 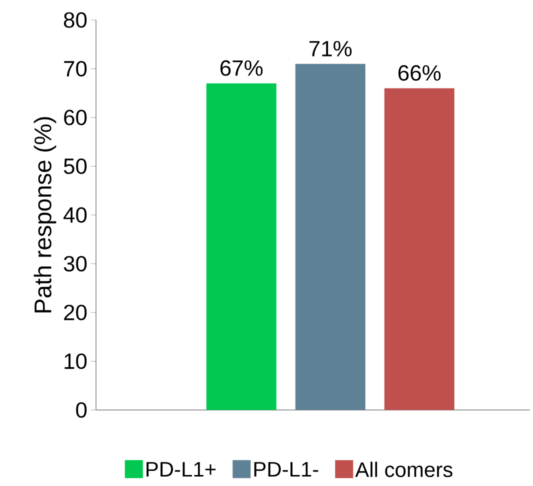 What do you see at coordinates (419, 73) in the screenshot?
I see `data-label: 66%` at bounding box center [419, 73].